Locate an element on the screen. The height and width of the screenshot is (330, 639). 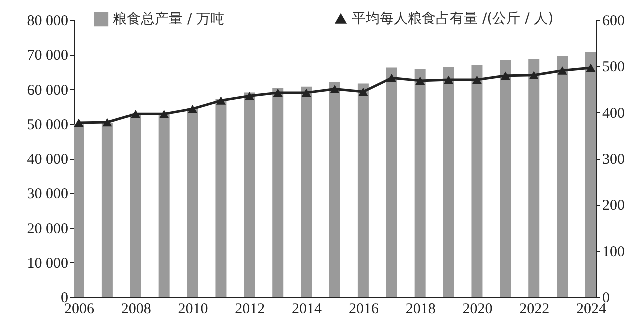
y-tick-label: 60 000 is located at coordinates (47, 90).